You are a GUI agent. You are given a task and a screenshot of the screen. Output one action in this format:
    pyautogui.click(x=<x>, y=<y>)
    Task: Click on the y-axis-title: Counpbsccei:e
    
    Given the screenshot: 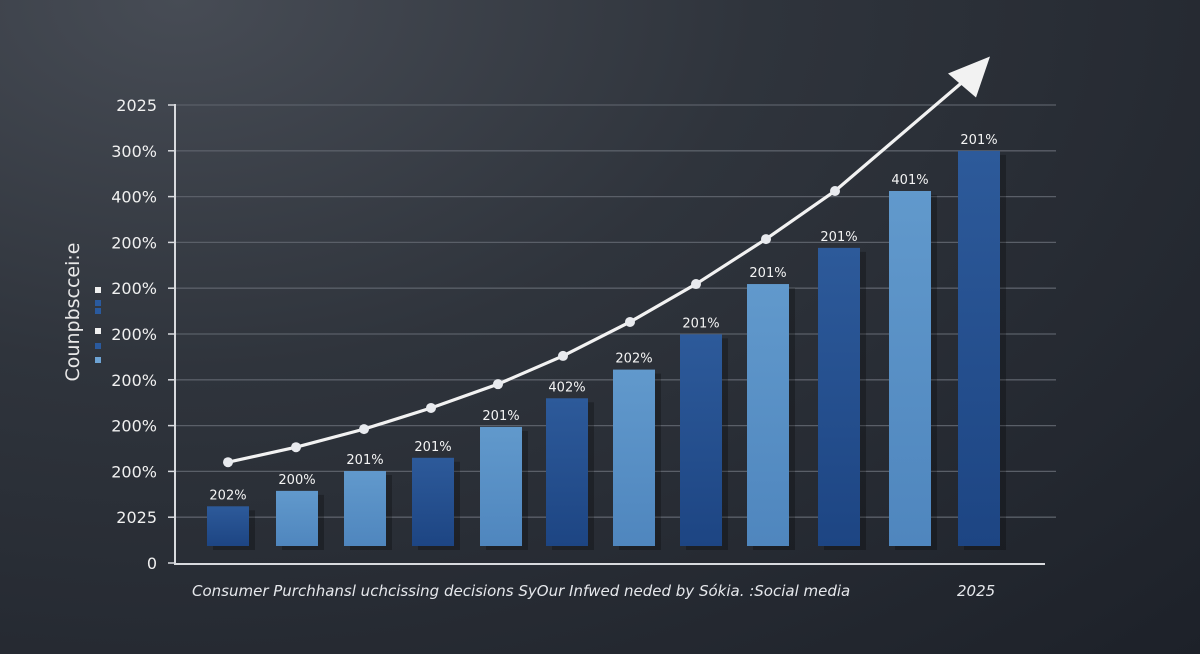 What is the action you would take?
    pyautogui.click(x=73, y=312)
    